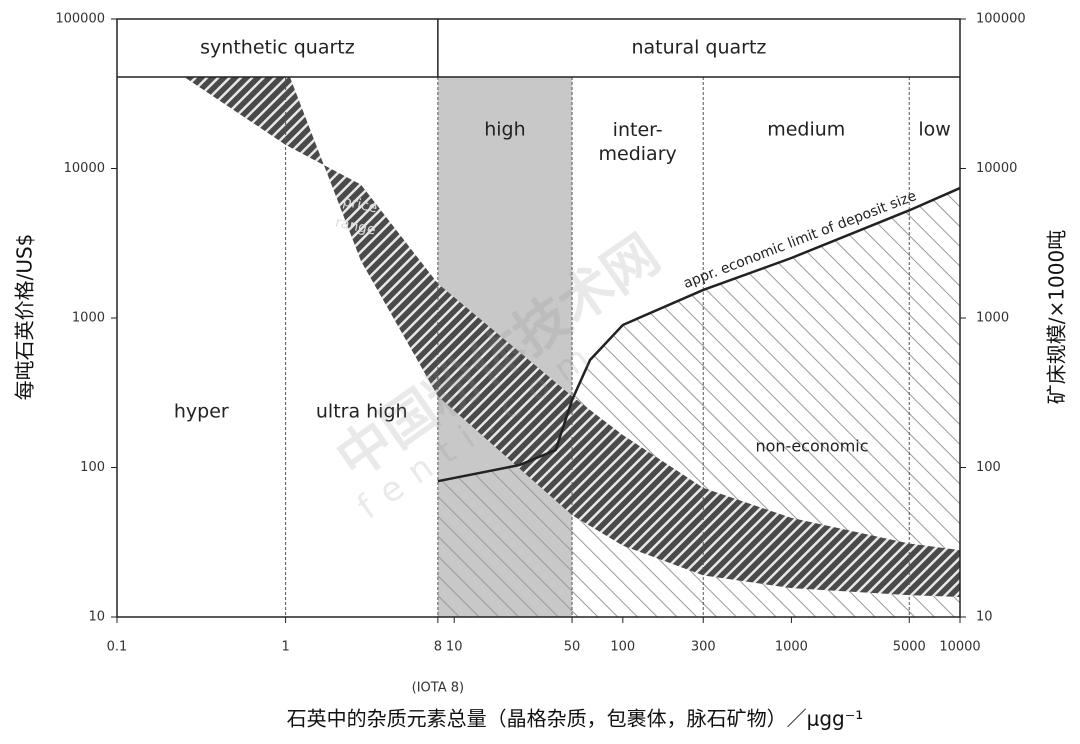  I want to click on price-band-label: pricerange, so click(358, 216).